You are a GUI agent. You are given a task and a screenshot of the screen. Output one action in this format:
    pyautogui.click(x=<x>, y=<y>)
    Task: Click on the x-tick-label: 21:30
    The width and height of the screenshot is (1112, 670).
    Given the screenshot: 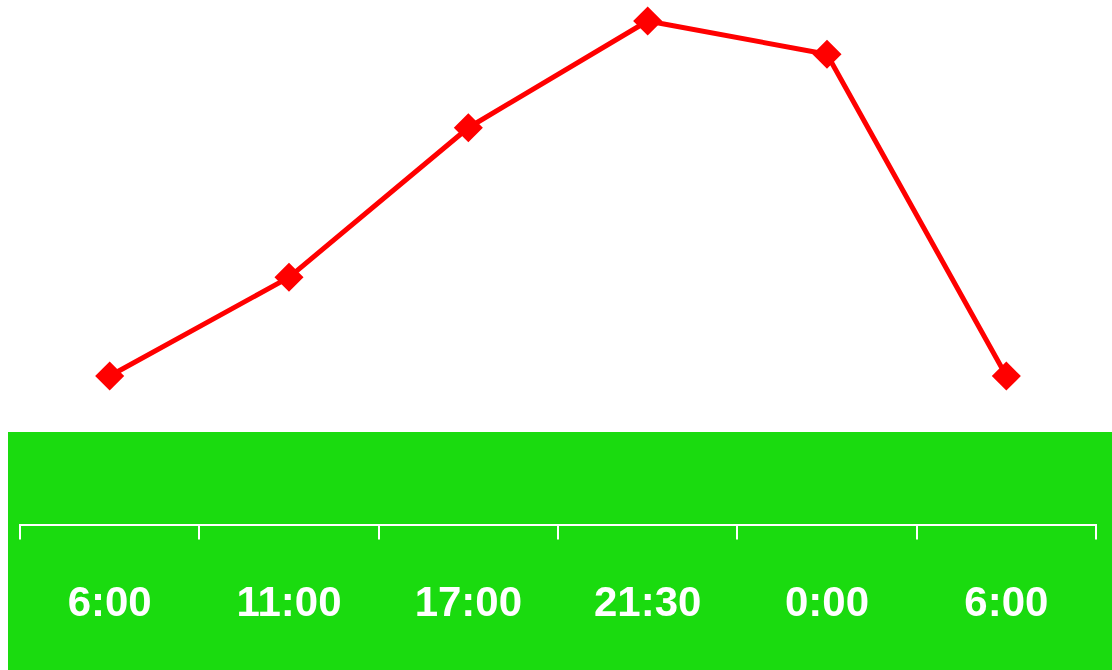 What is the action you would take?
    pyautogui.click(x=647, y=602)
    